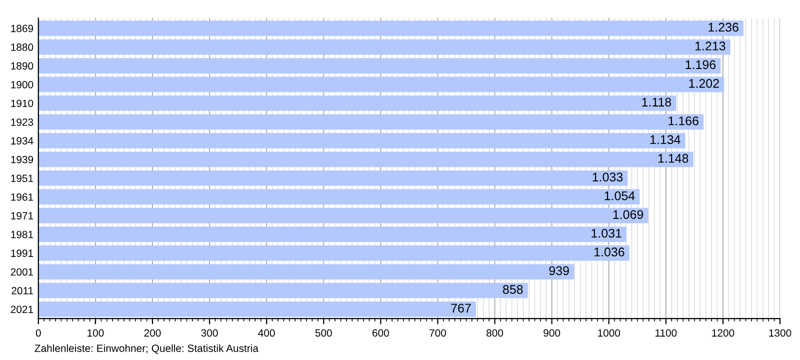 The image size is (800, 360). Describe the element at coordinates (266, 333) in the screenshot. I see `x-tick-label: 400` at that location.